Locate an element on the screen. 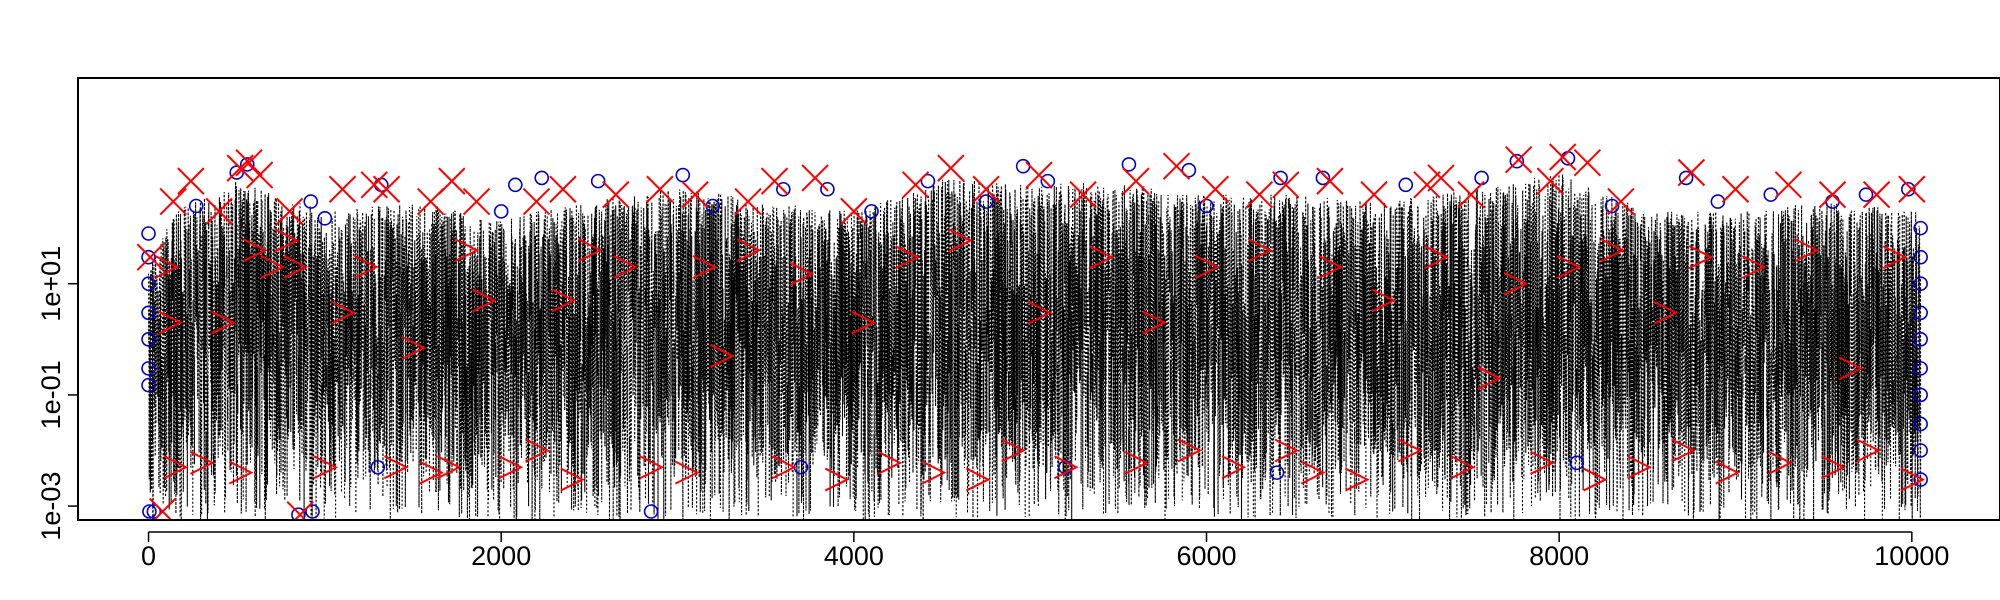 Image resolution: width=2000 pixels, height=600 pixels. x-axis: 0 2000 4000 6000 8000 10000 is located at coordinates (1045, 551).